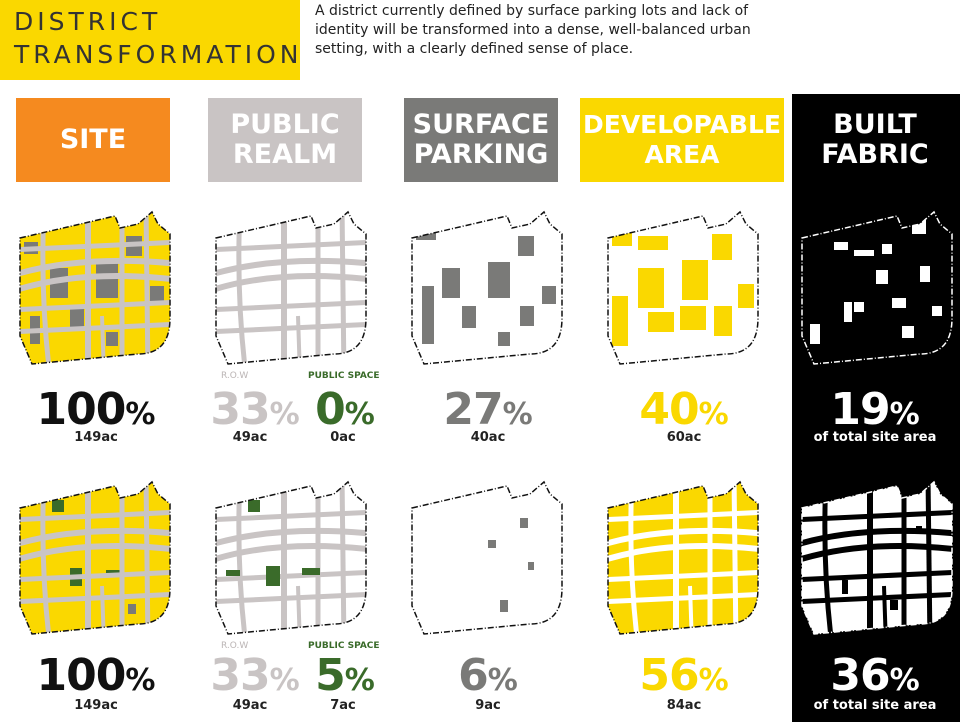 This screenshot has height=722, width=960. I want to click on surface-parking-acres-proposed: 9ac, so click(488, 705).